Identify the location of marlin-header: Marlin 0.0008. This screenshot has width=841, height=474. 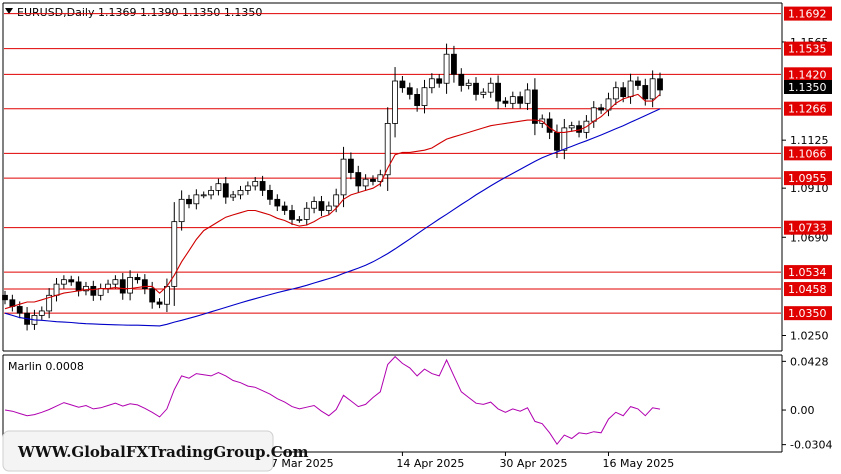
(46, 366).